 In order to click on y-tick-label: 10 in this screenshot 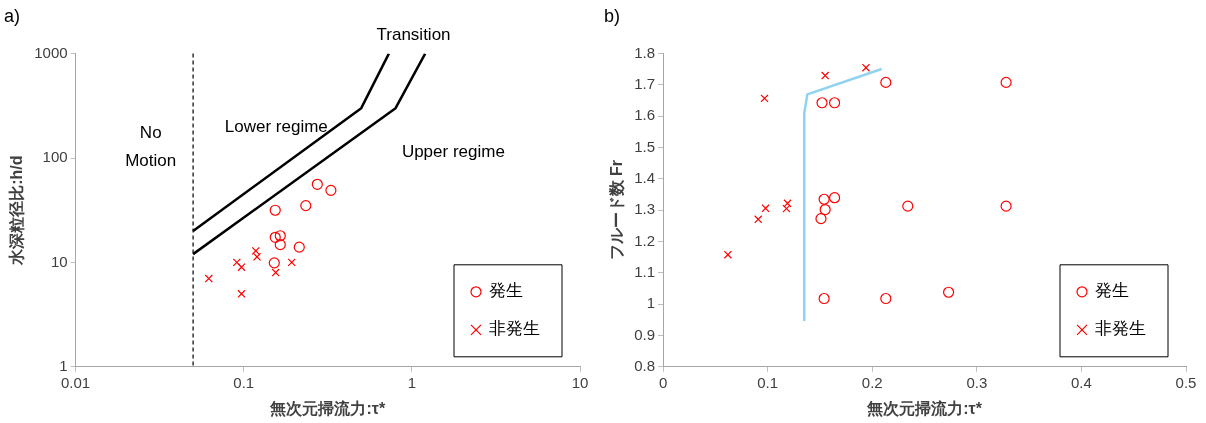, I will do `click(59, 261)`.